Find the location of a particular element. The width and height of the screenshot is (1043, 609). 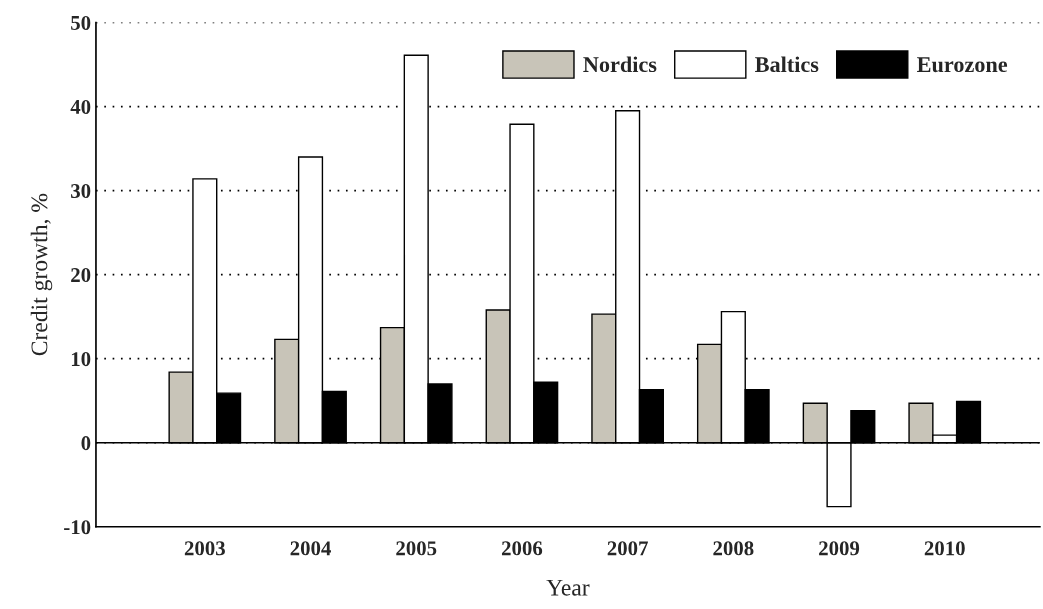

y-tick-label: 10 is located at coordinates (81, 359).